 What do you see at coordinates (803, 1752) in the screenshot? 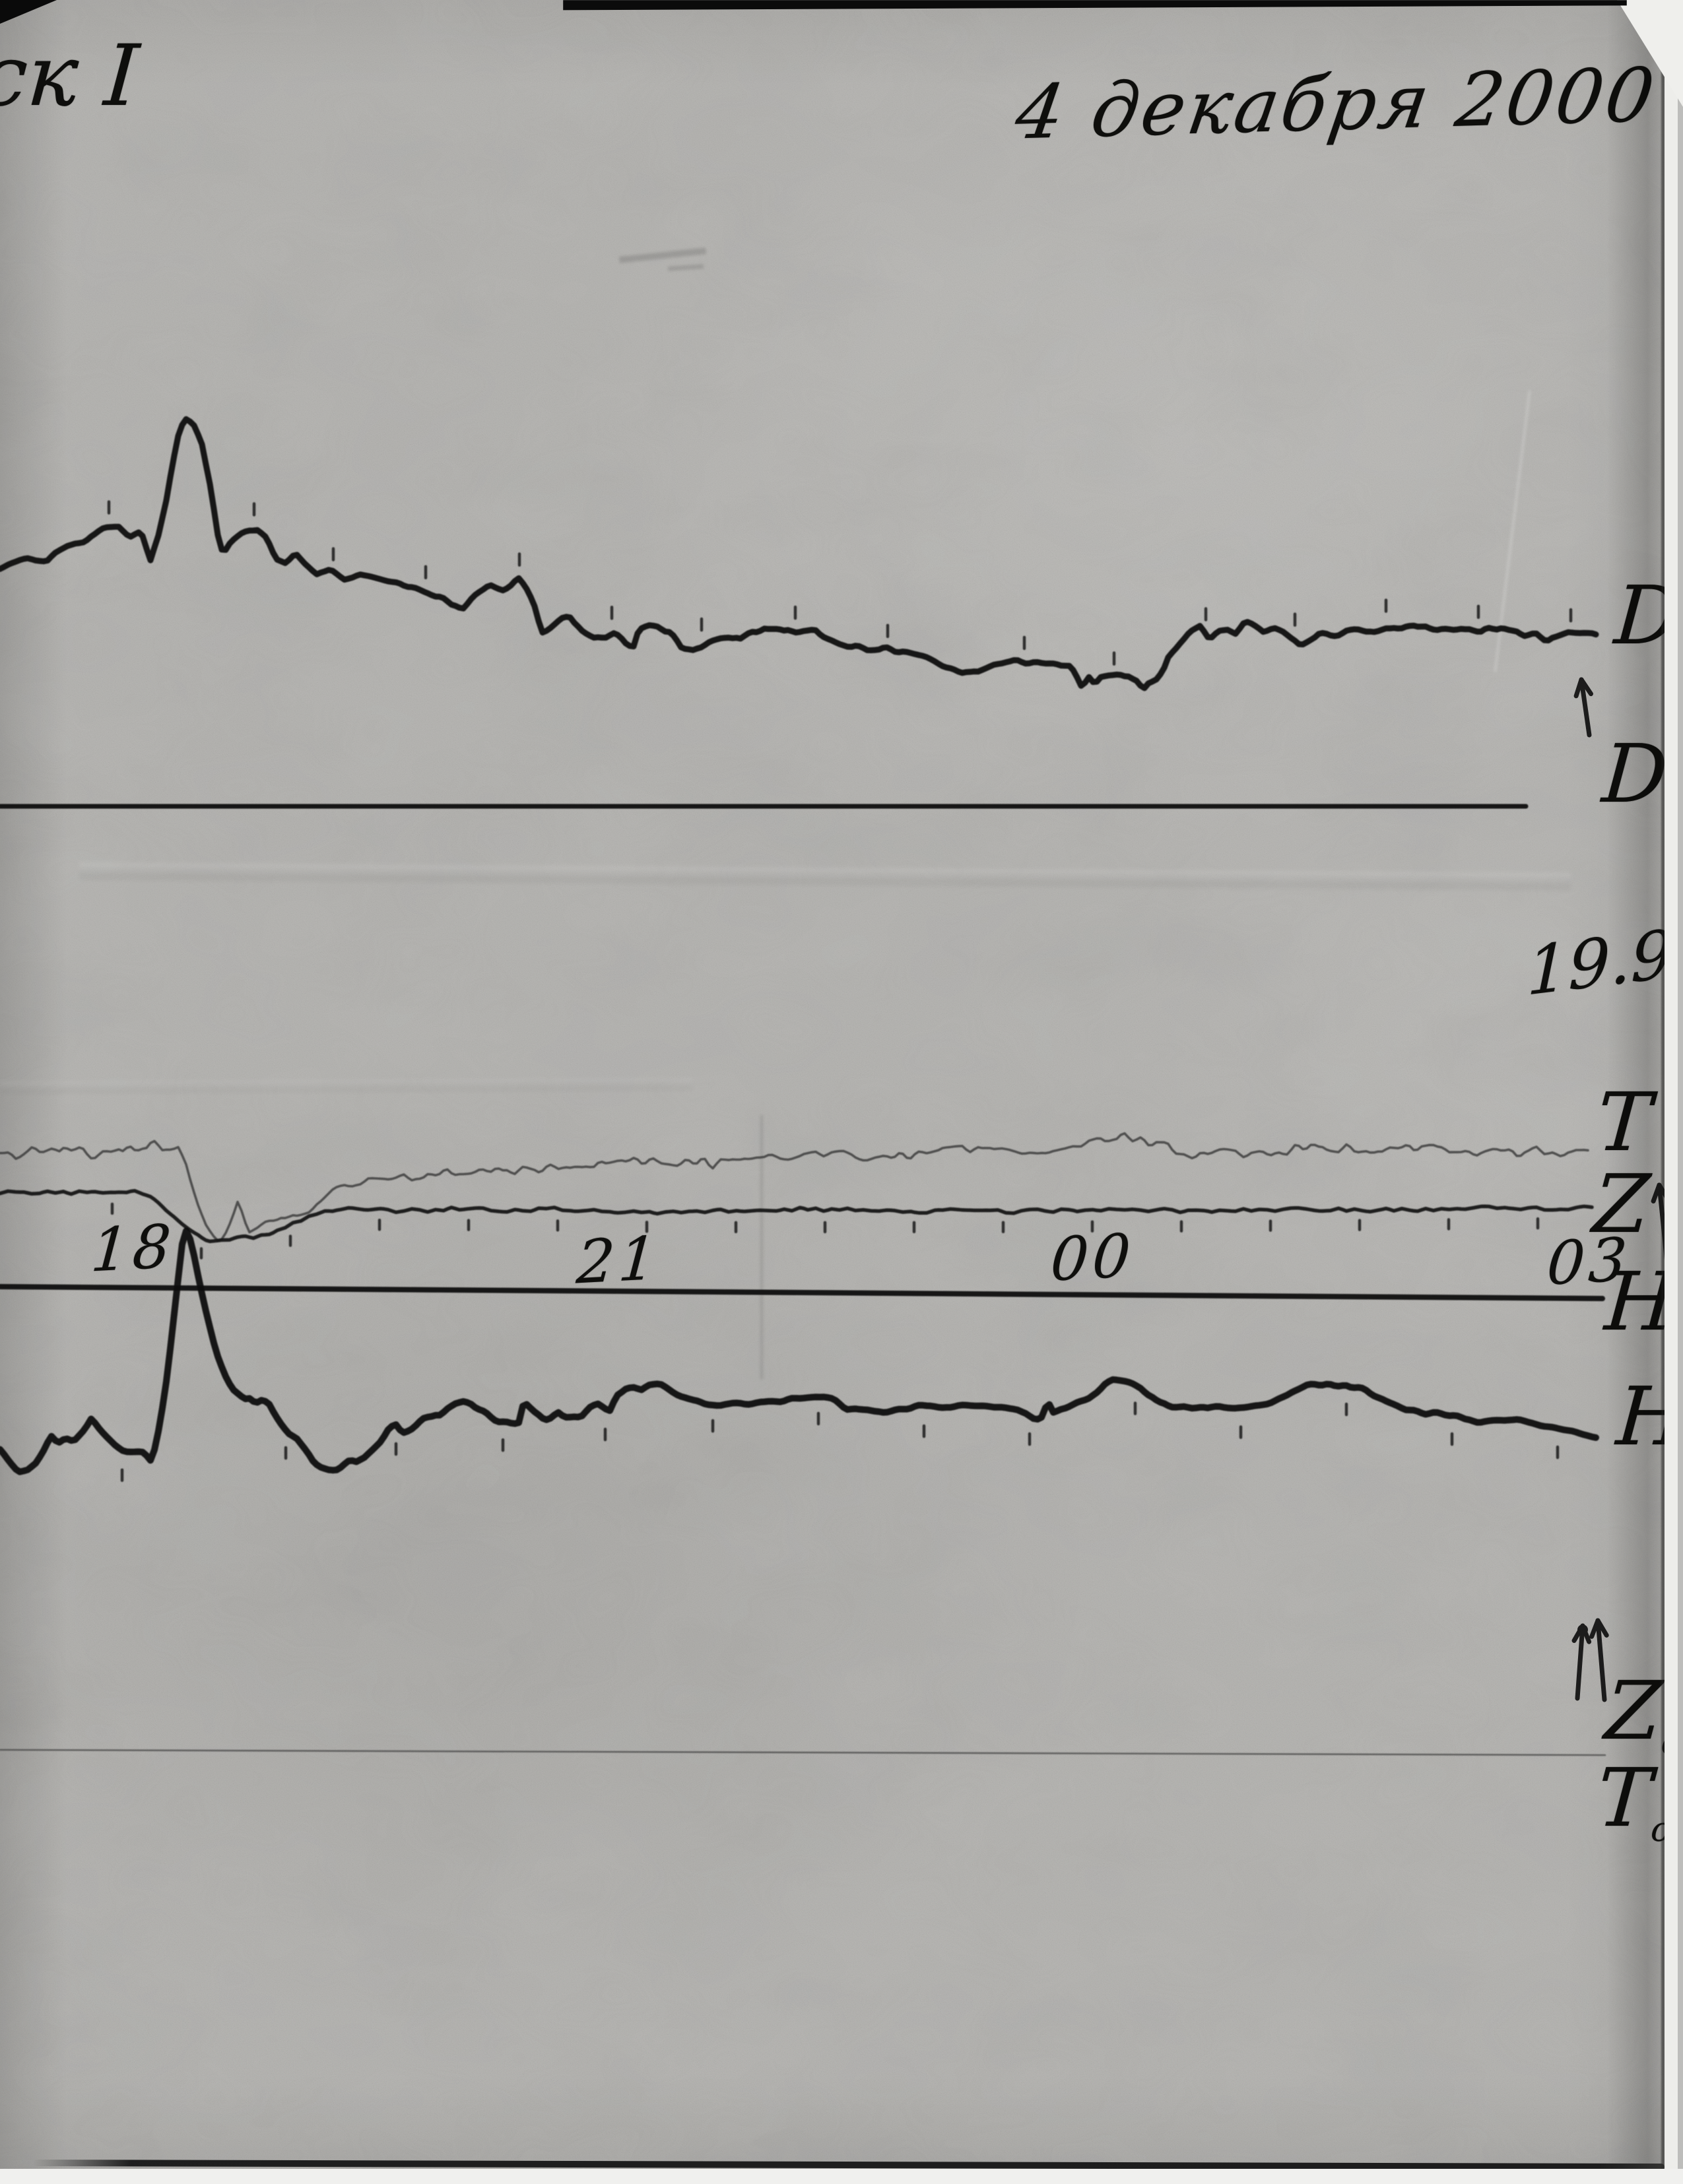
I see `baseline-Zo-To` at bounding box center [803, 1752].